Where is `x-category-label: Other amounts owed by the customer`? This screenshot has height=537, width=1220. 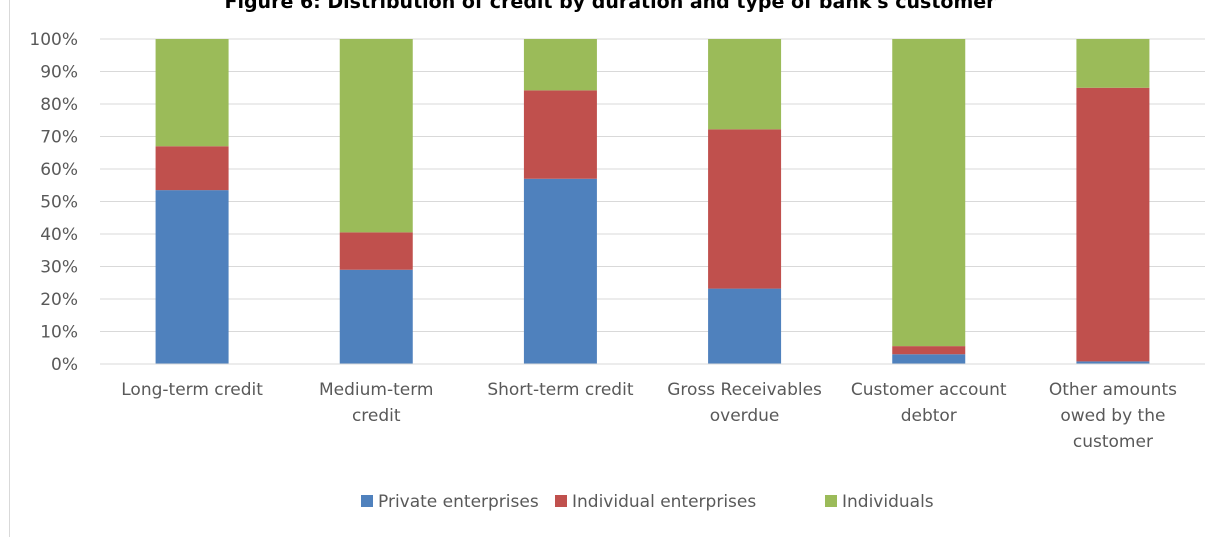
x-category-label: Other amounts owed by the customer is located at coordinates (1113, 416).